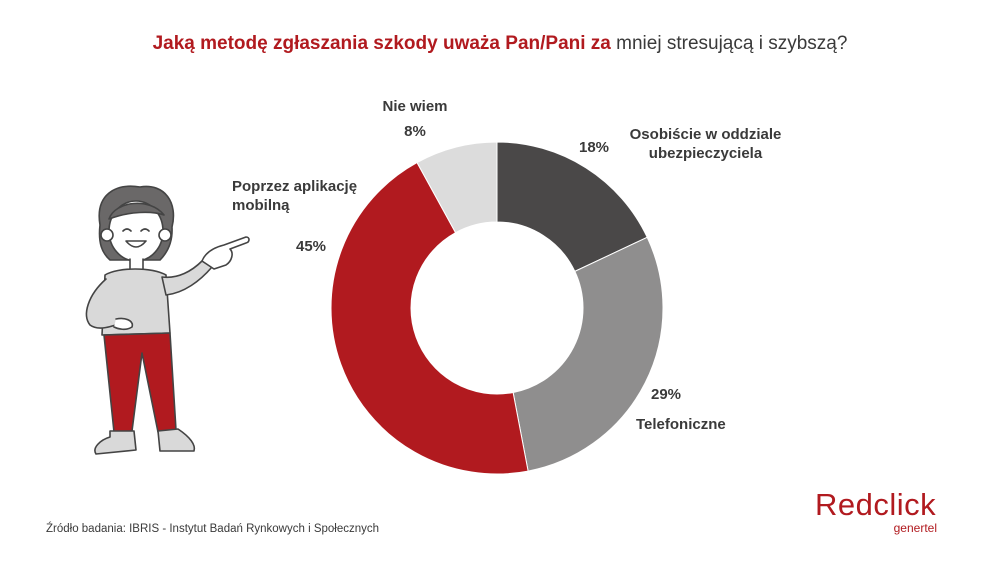  What do you see at coordinates (415, 106) in the screenshot?
I see `label-niewiem-text: Nie wiem` at bounding box center [415, 106].